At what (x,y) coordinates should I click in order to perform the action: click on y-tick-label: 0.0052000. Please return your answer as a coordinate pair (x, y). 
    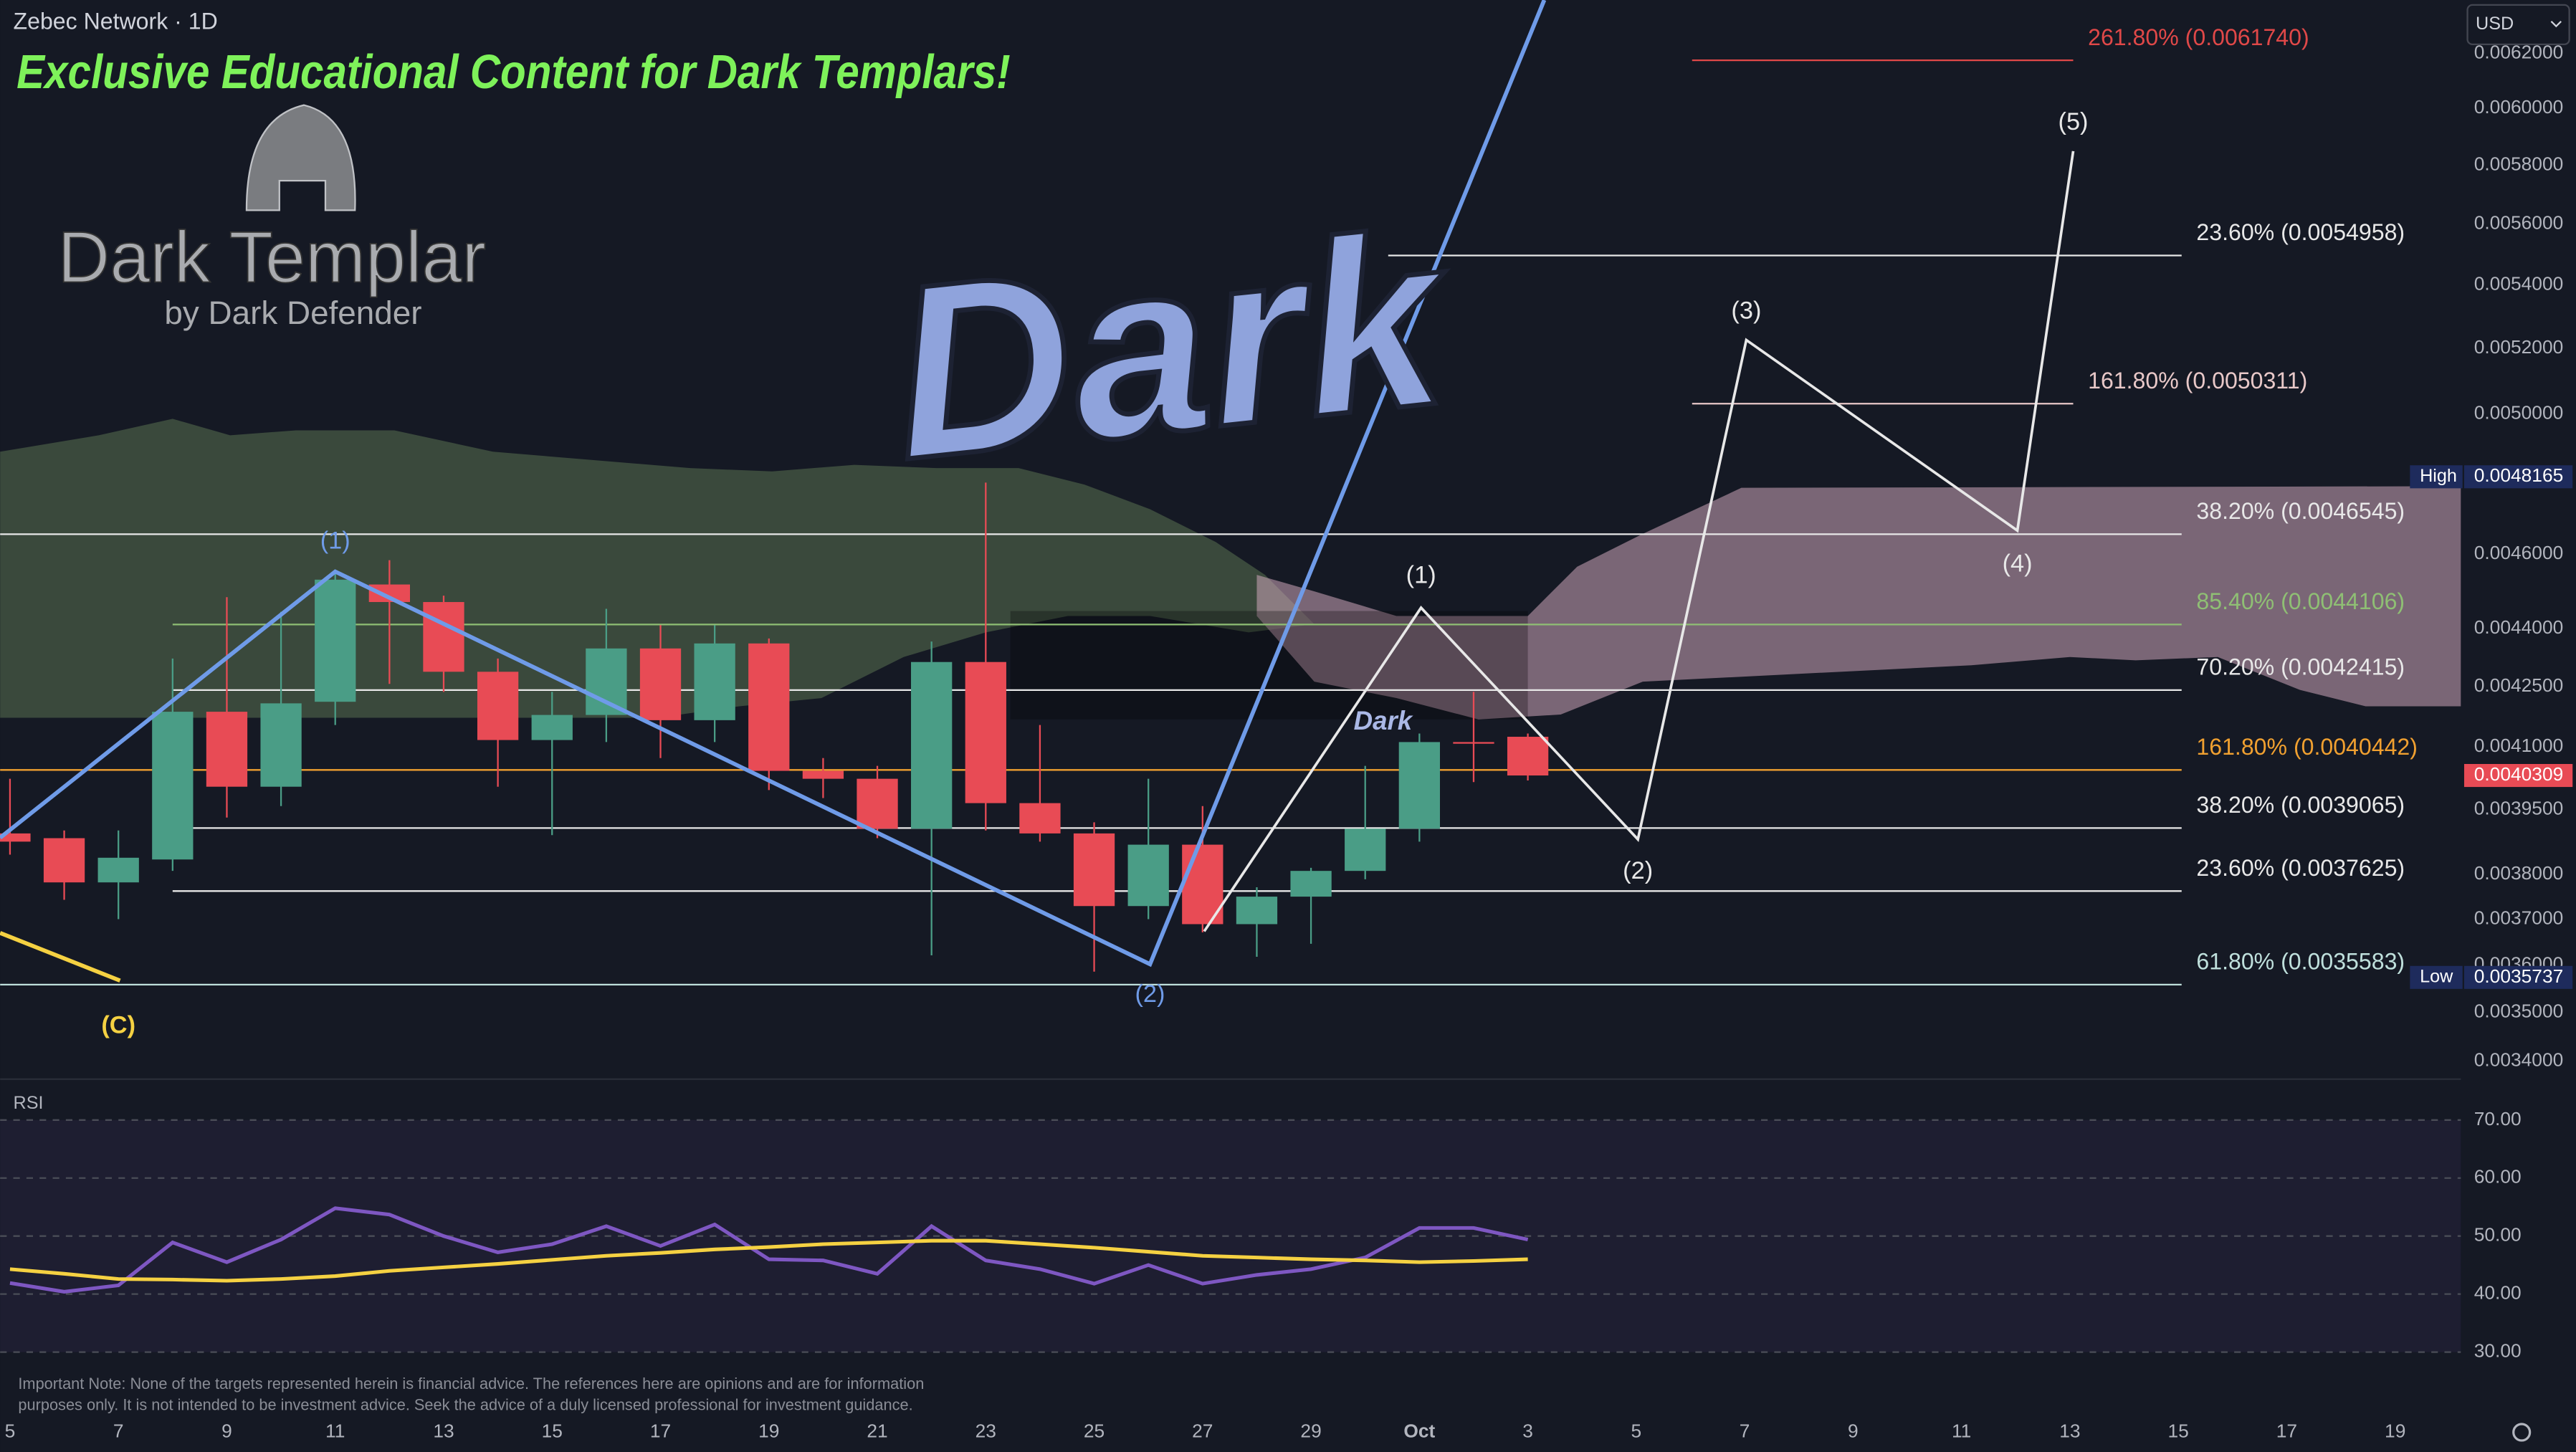
    Looking at the image, I should click on (2519, 347).